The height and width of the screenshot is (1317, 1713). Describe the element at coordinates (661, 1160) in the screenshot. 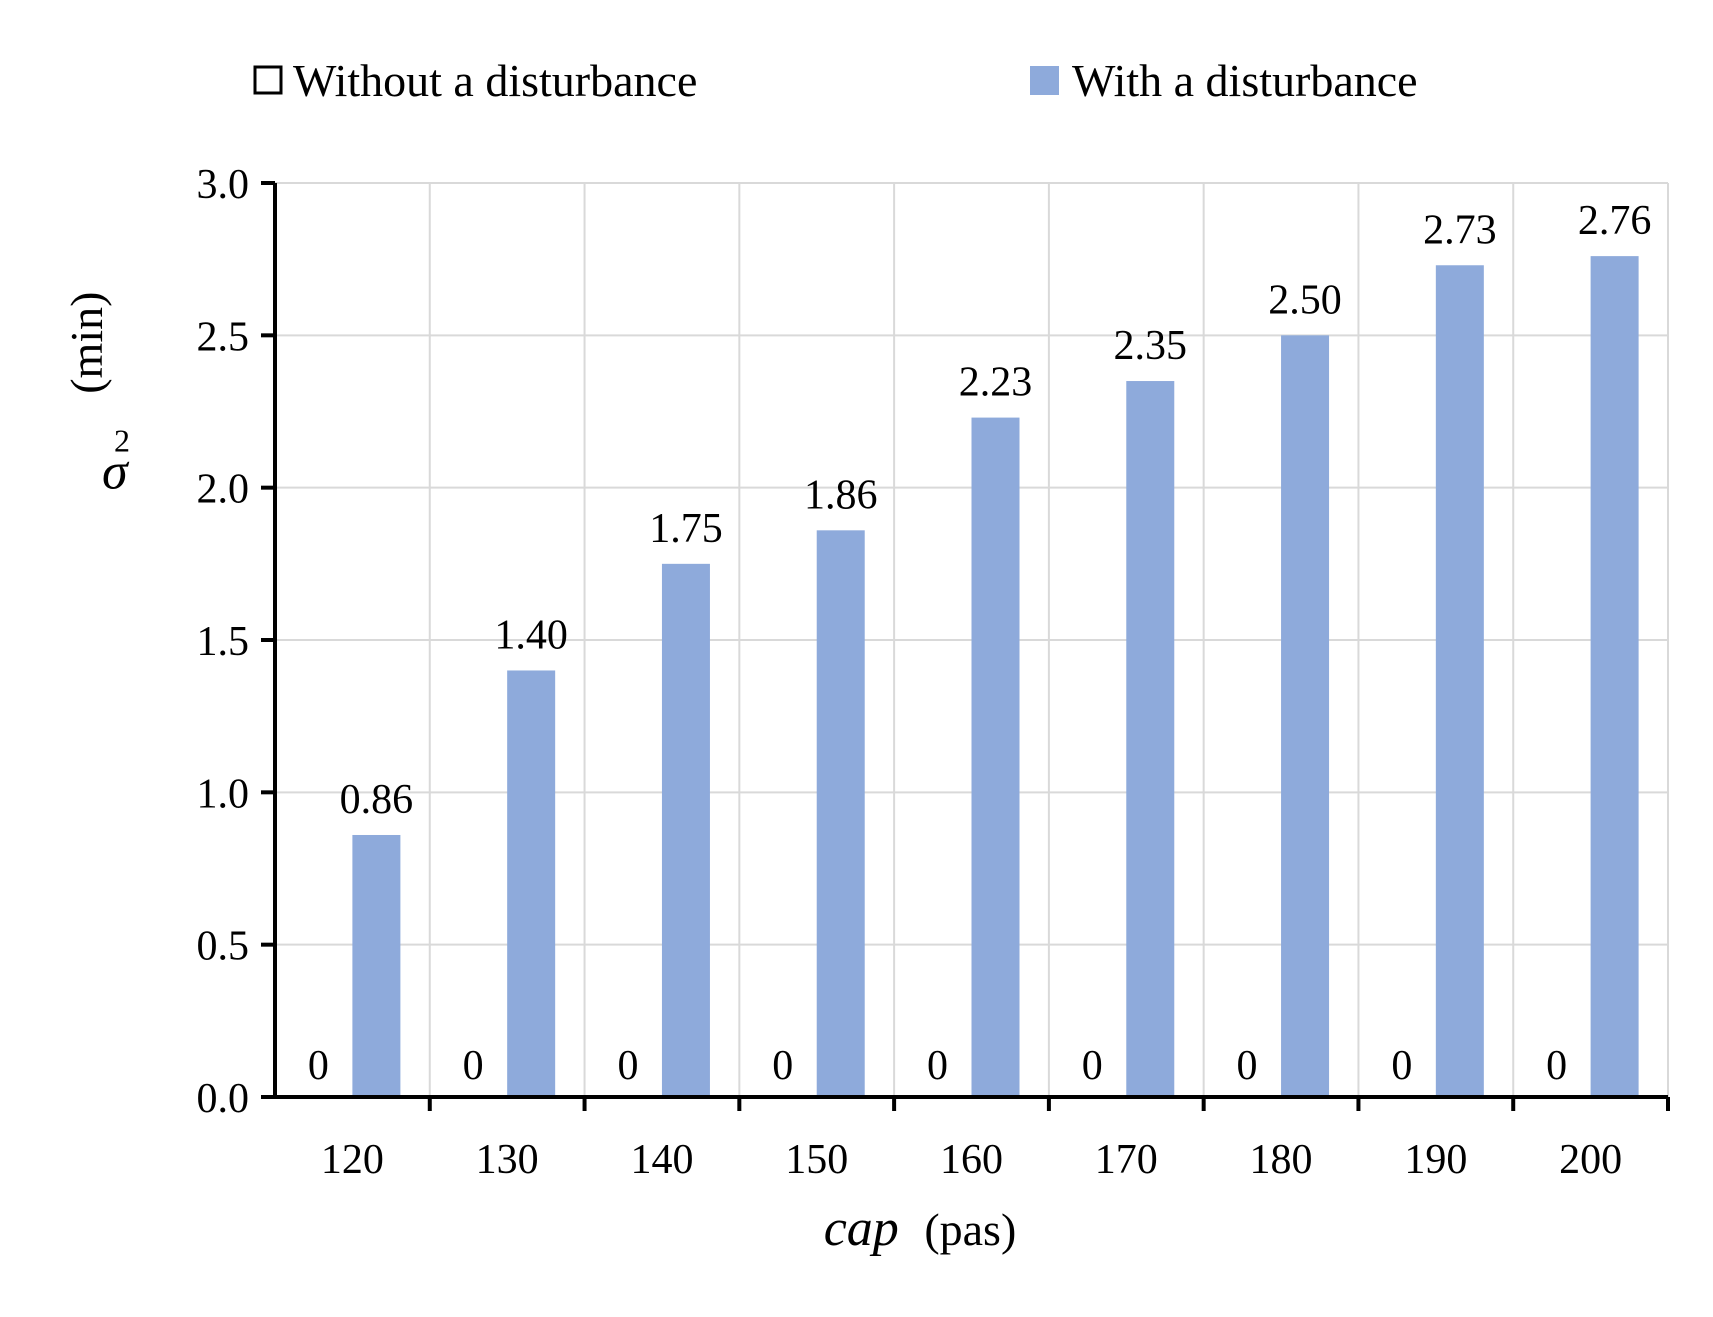

I see `x-tick-label: 140` at that location.